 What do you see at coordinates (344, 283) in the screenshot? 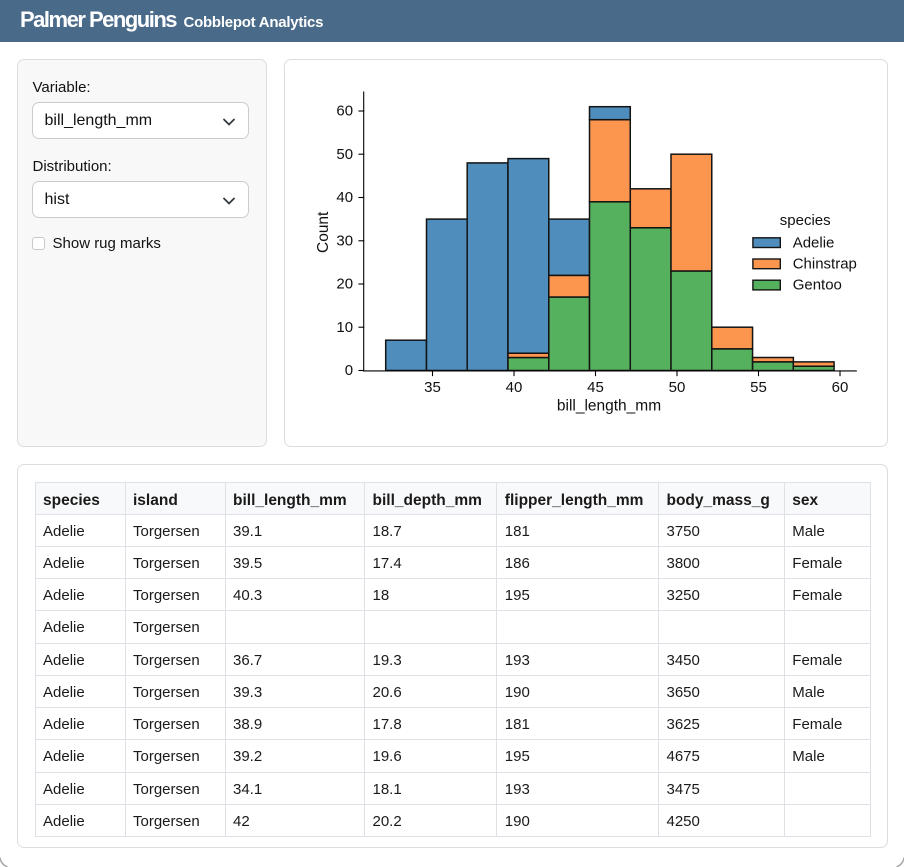
I see `svg-text: 20` at bounding box center [344, 283].